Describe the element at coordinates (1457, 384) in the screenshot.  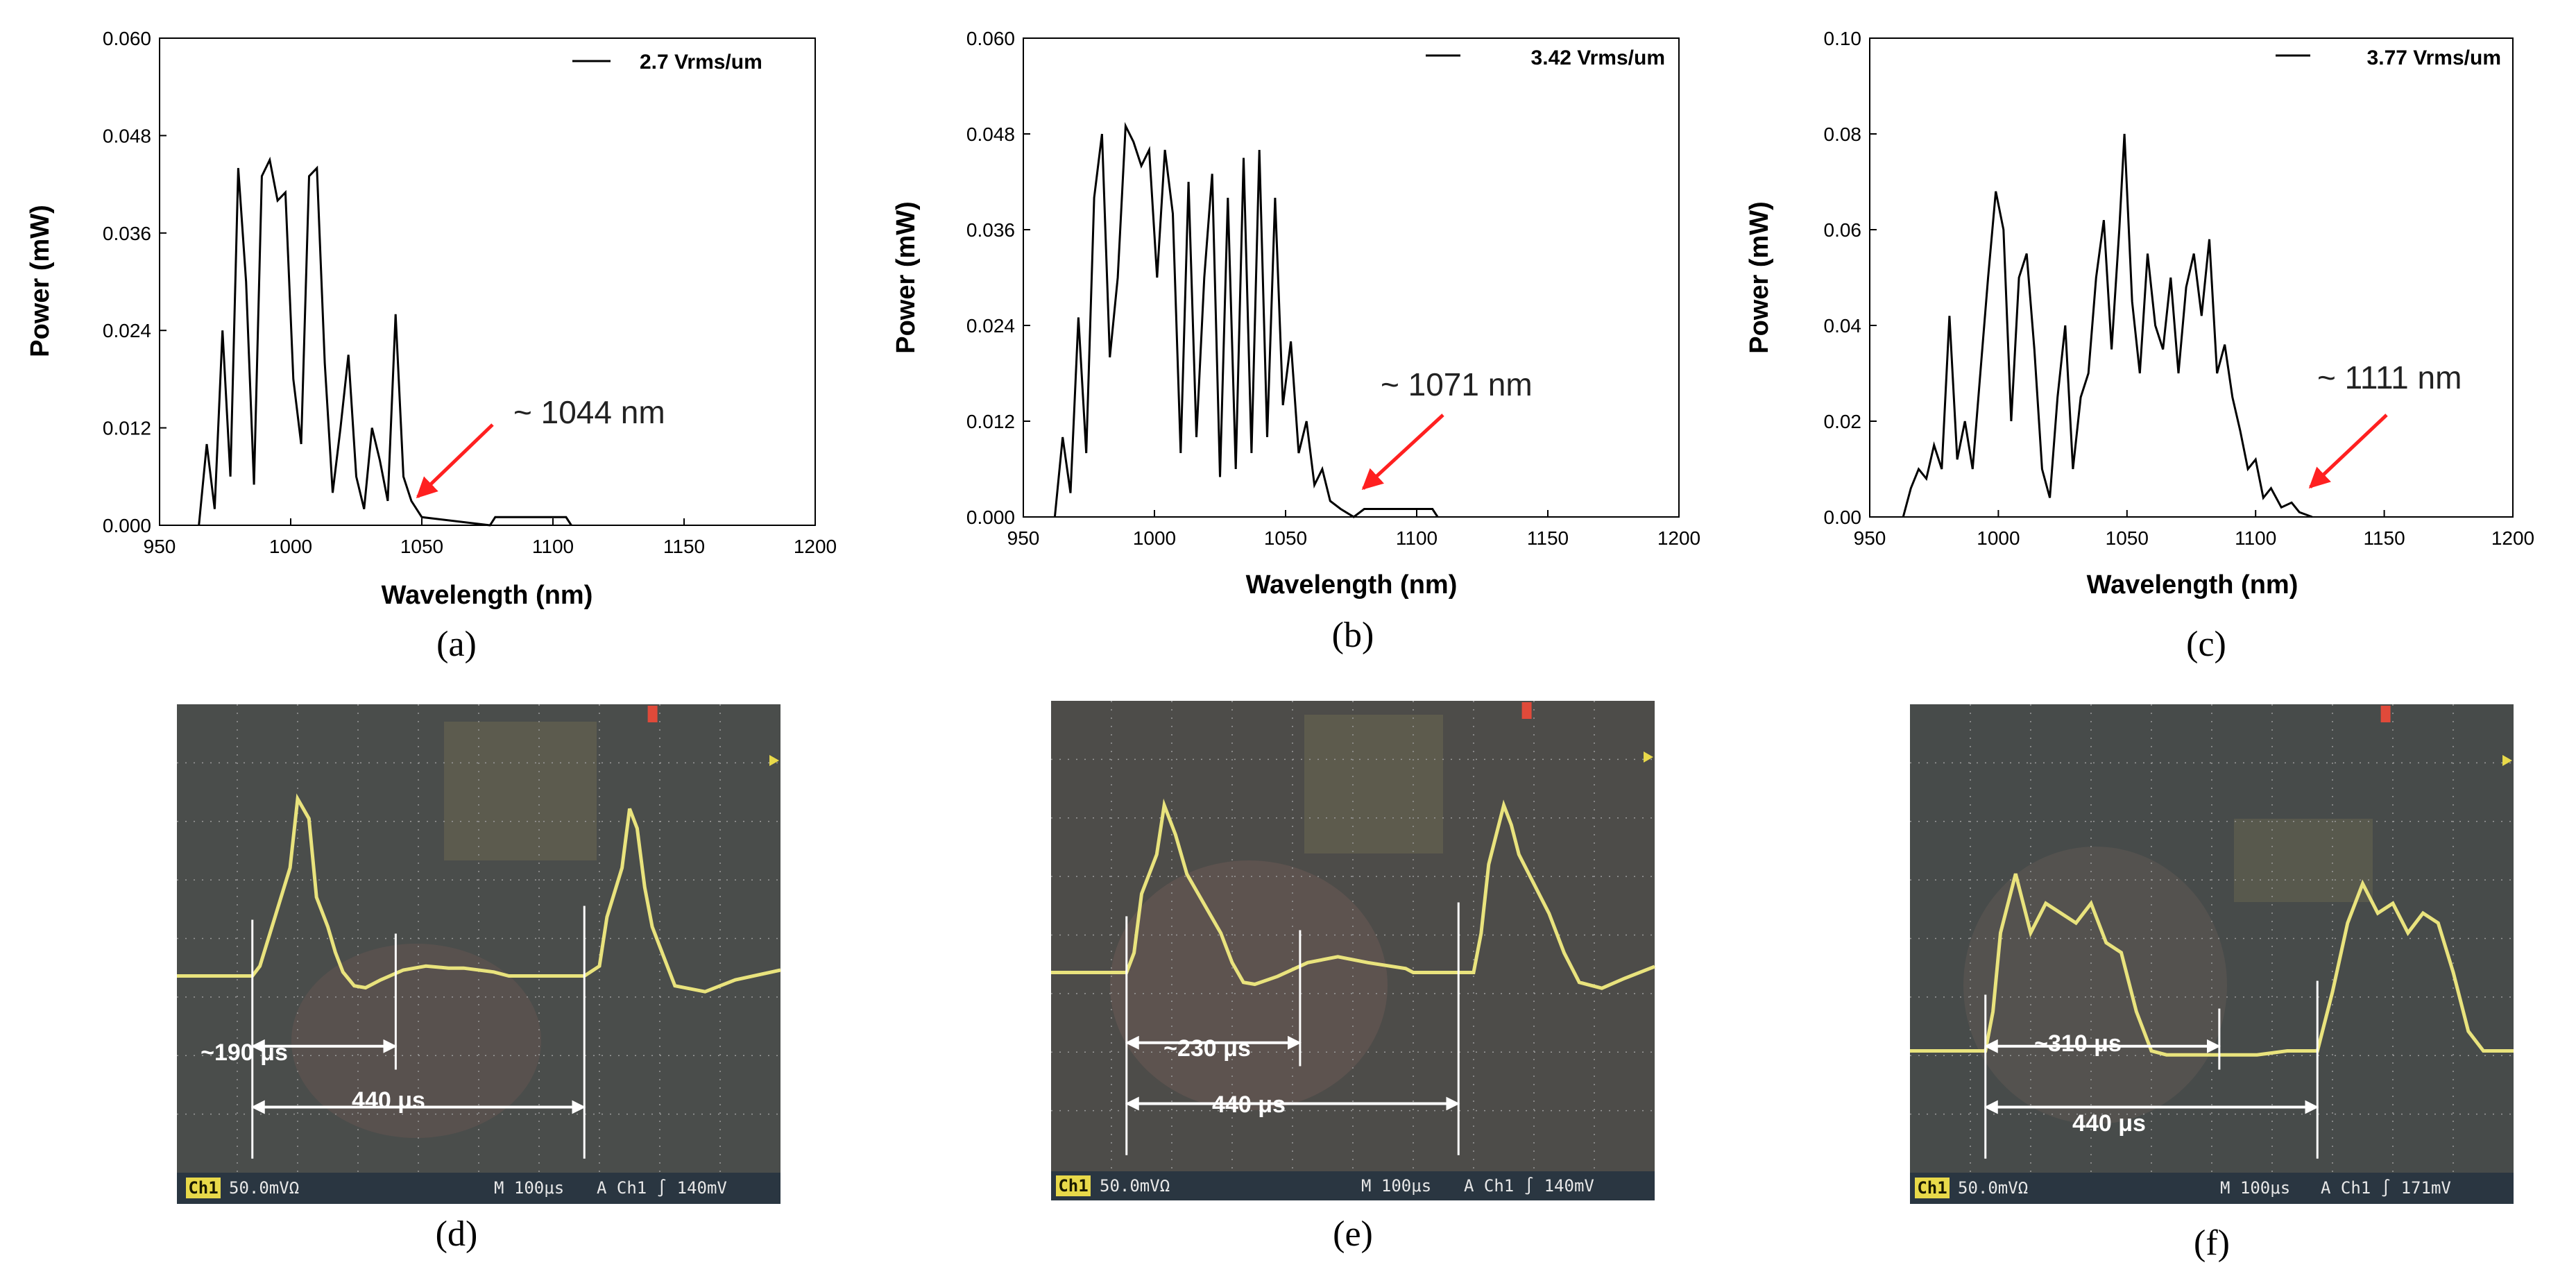
I see `annotation-label: ~ 1071 nm` at that location.